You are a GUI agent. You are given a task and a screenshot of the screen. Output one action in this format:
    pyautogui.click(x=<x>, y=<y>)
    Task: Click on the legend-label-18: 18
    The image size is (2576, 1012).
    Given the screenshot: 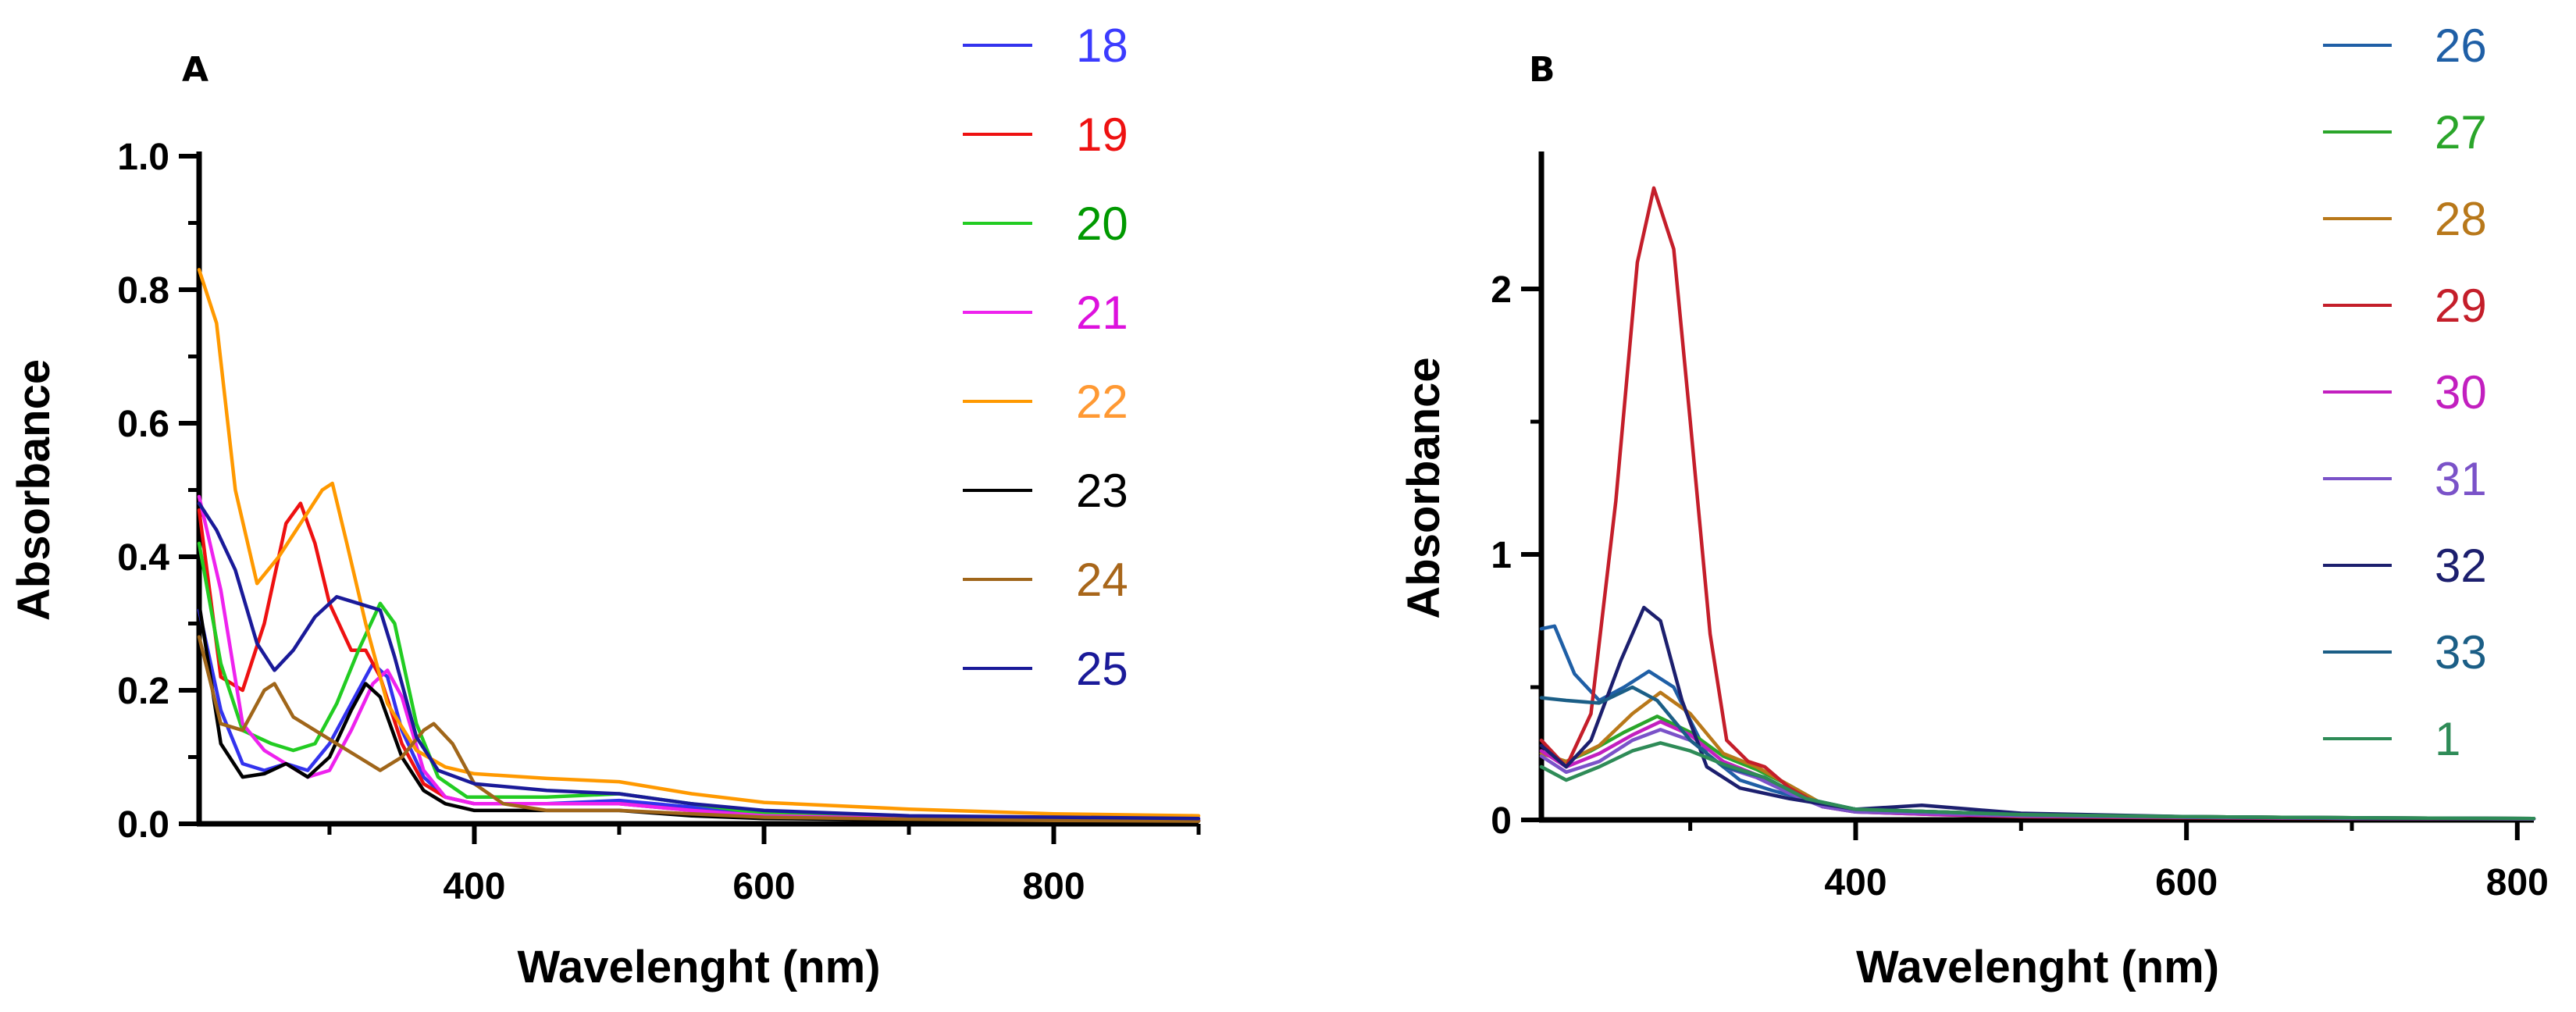 What is the action you would take?
    pyautogui.click(x=1102, y=46)
    